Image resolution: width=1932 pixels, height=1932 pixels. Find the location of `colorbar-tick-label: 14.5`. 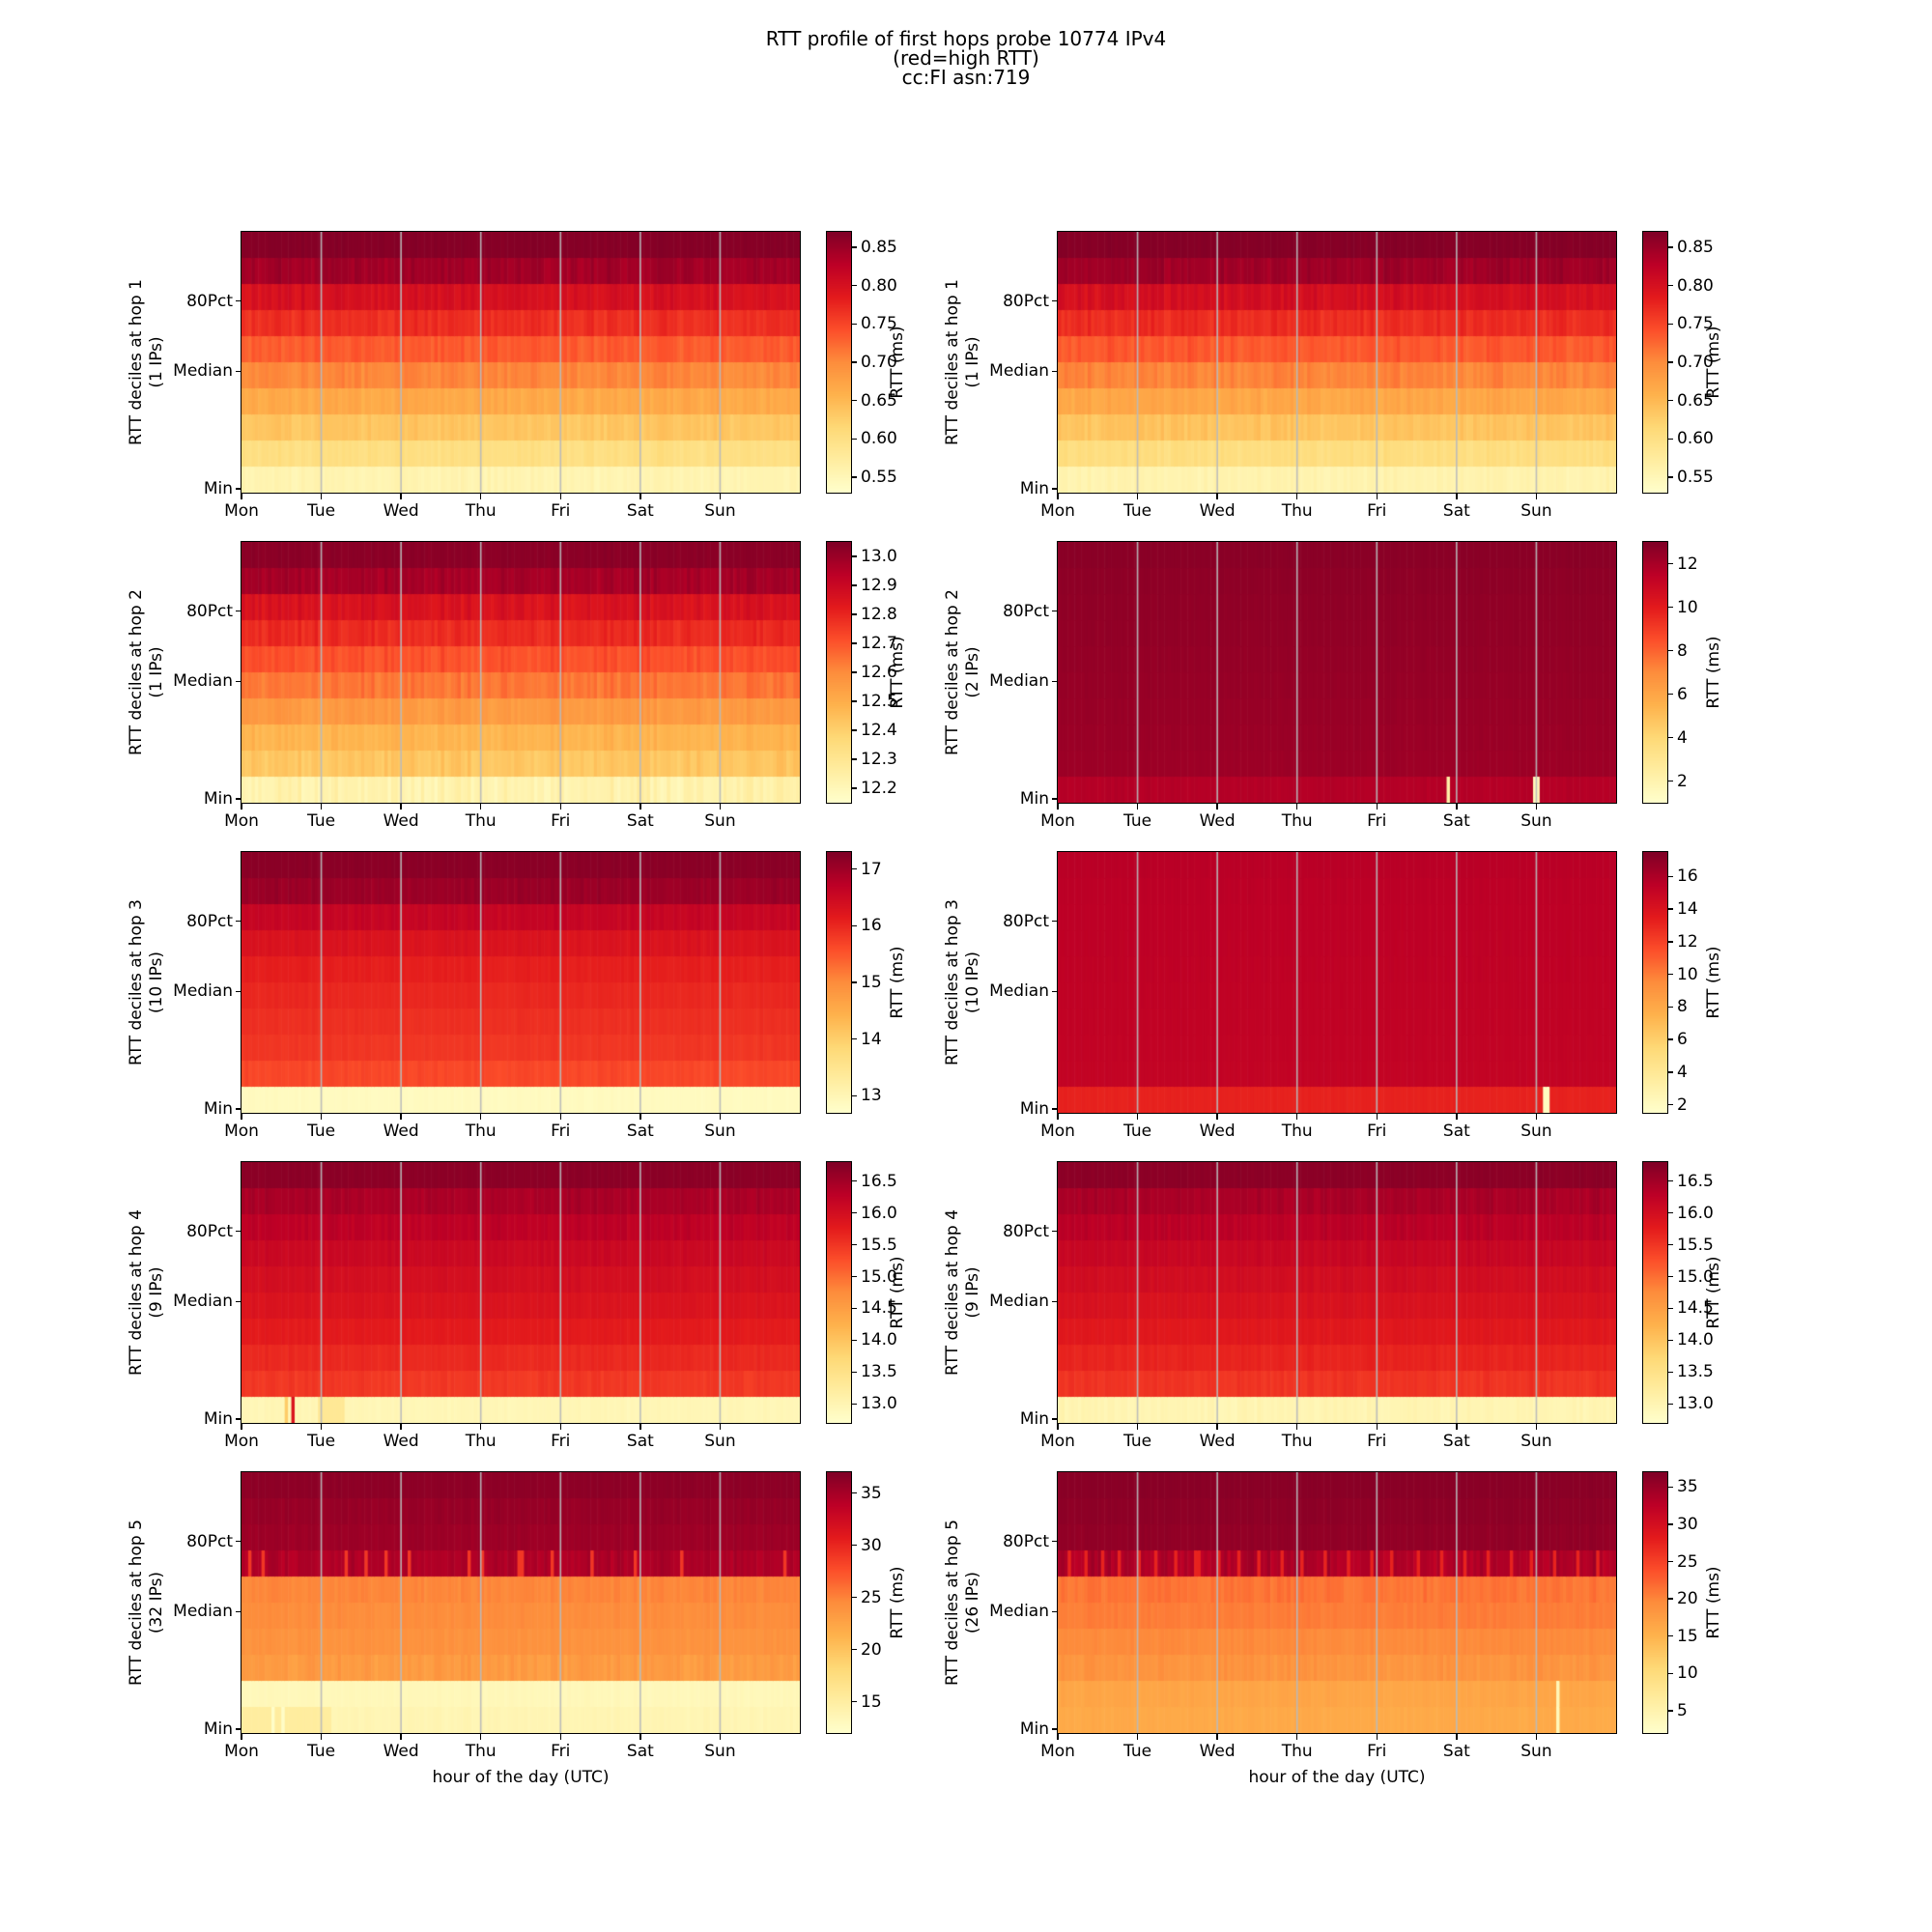

colorbar-tick-label: 14.5 is located at coordinates (879, 1308).